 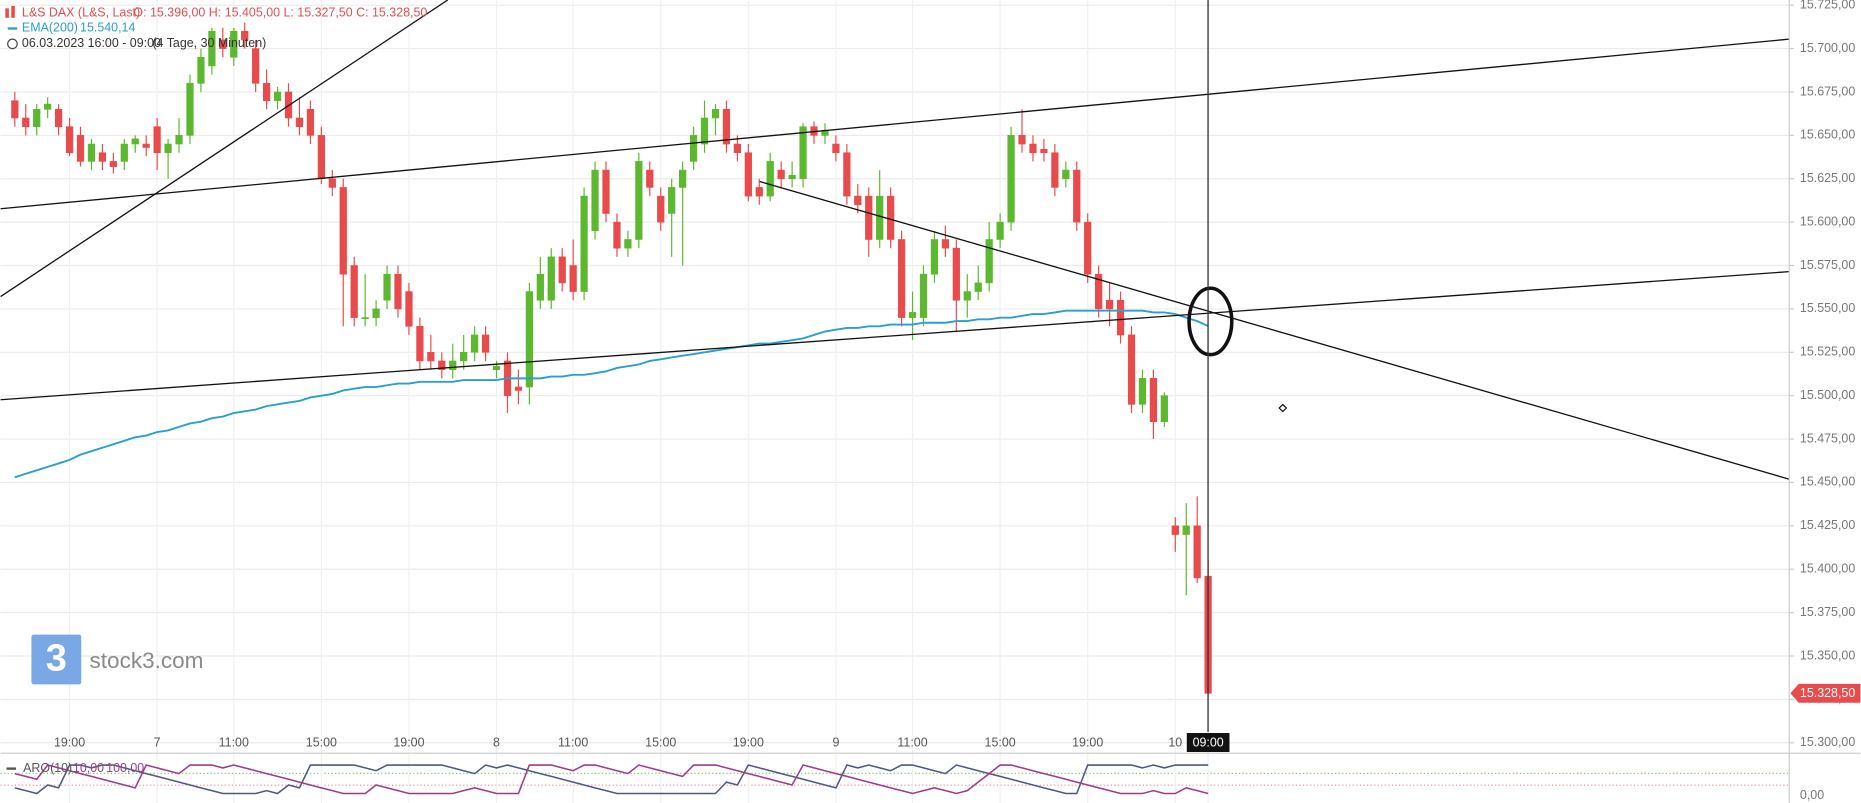 What do you see at coordinates (1827, 178) in the screenshot?
I see `y-tick-label: 15.625,00` at bounding box center [1827, 178].